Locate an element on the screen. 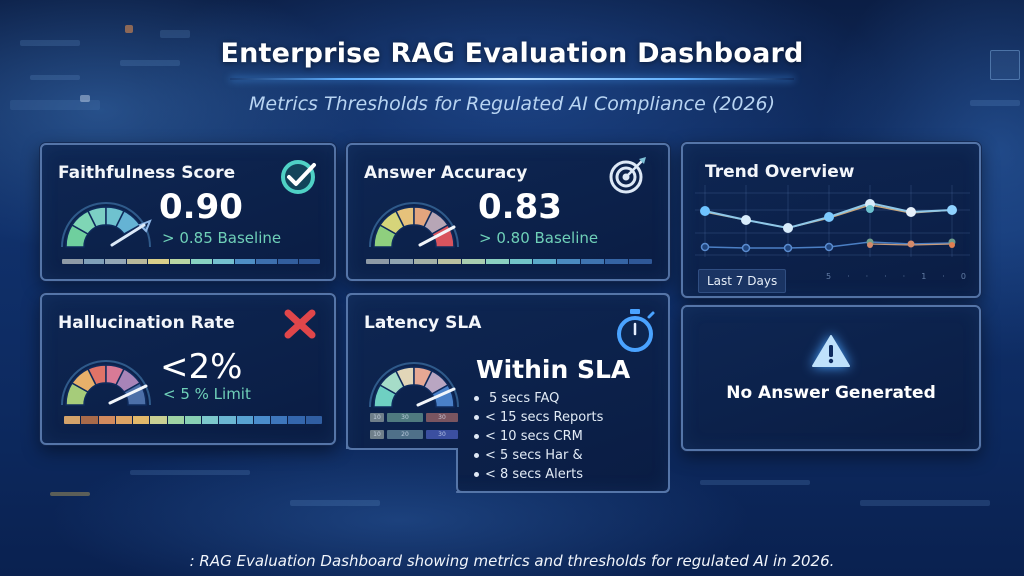 This screenshot has height=576, width=1024. trend-x-axis: 5 · · · · 1 · 0 is located at coordinates (896, 276).